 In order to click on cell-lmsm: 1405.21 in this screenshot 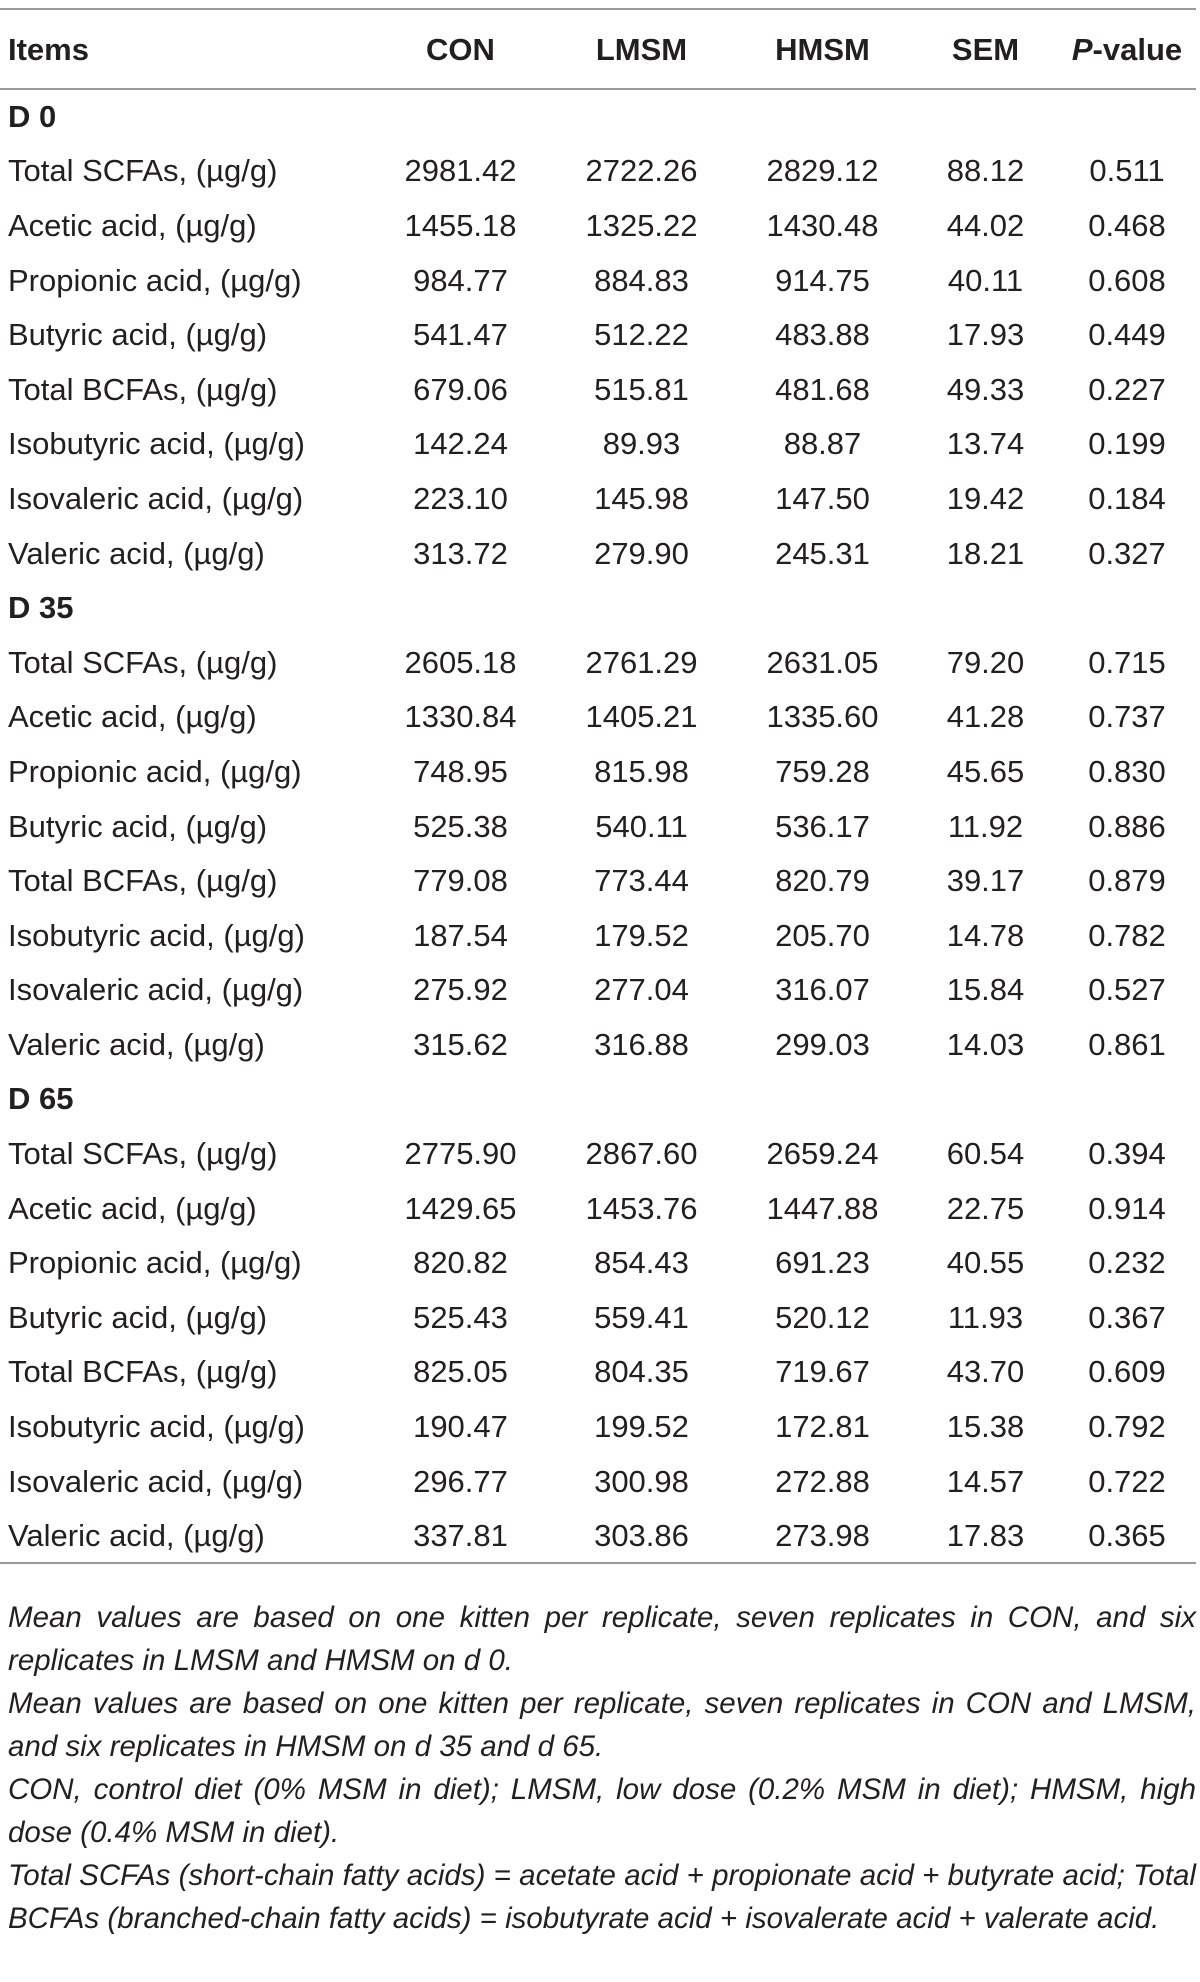, I will do `click(641, 717)`.